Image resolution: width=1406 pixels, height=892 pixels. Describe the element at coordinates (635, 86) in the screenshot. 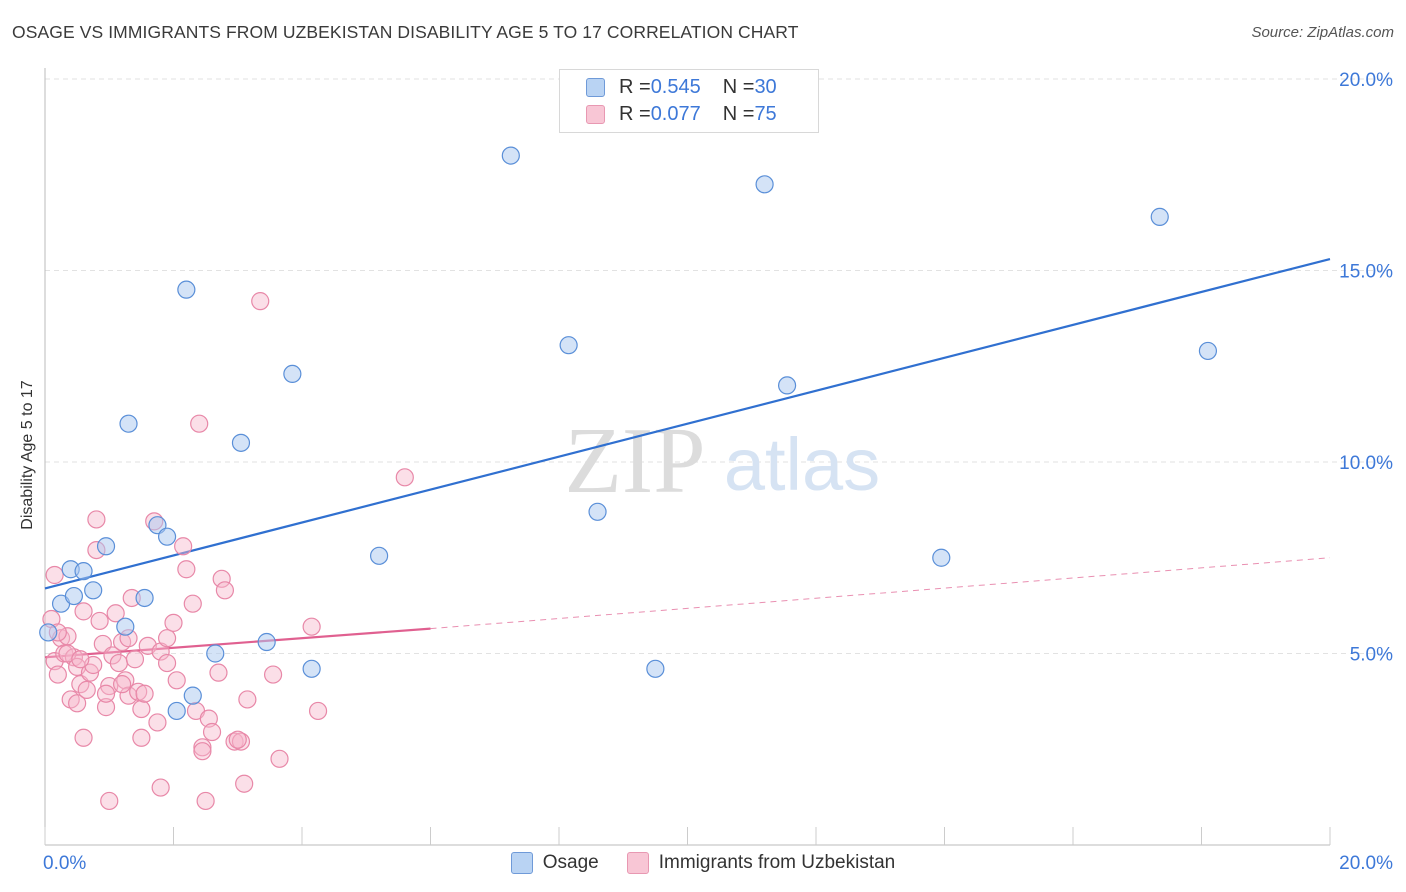

I see `r-label: R =` at that location.